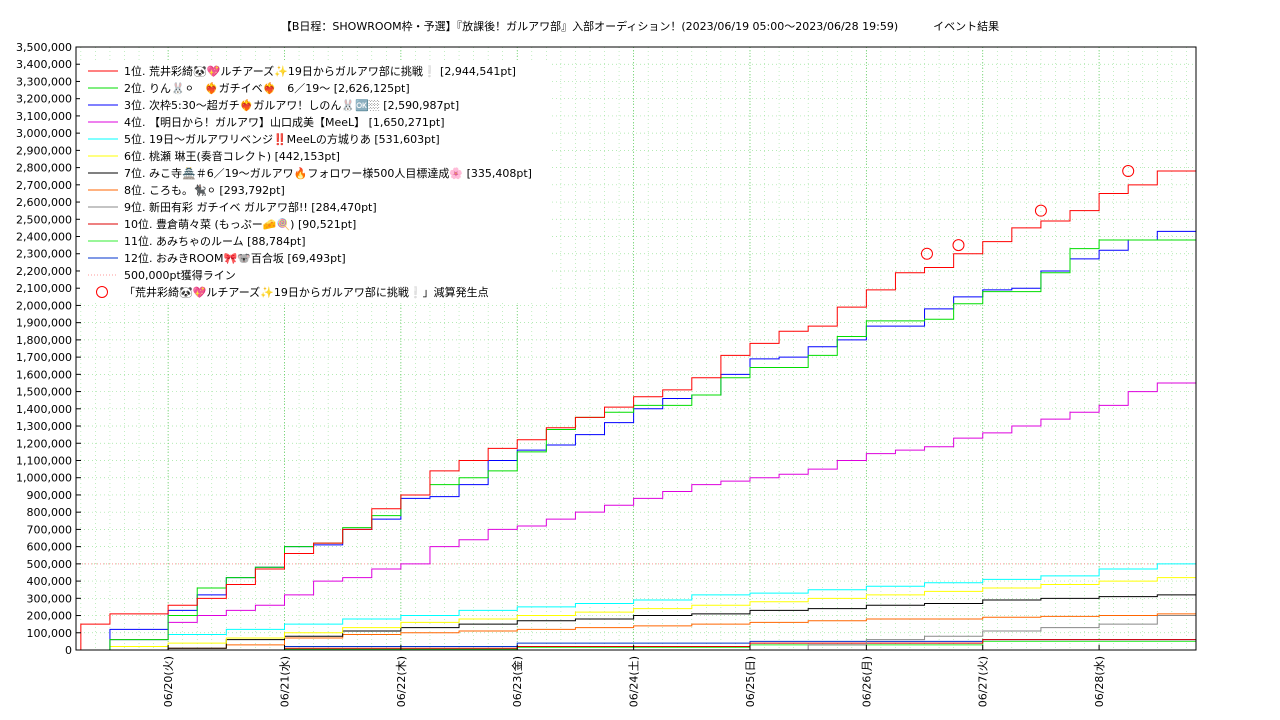 The height and width of the screenshot is (720, 1280). What do you see at coordinates (44, 409) in the screenshot?
I see `y-tick-label: 1,400,000` at bounding box center [44, 409].